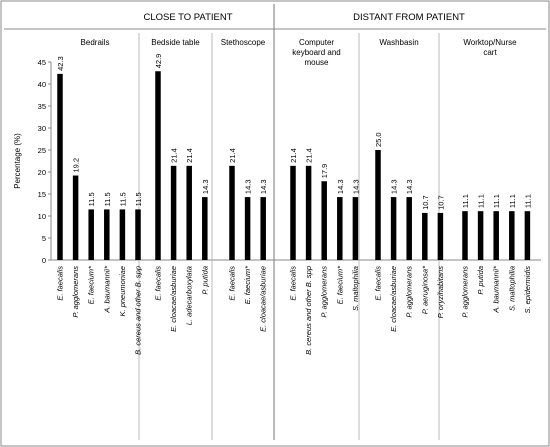 The image size is (550, 447). What do you see at coordinates (44, 260) in the screenshot?
I see `y-tick-label: 0` at bounding box center [44, 260].